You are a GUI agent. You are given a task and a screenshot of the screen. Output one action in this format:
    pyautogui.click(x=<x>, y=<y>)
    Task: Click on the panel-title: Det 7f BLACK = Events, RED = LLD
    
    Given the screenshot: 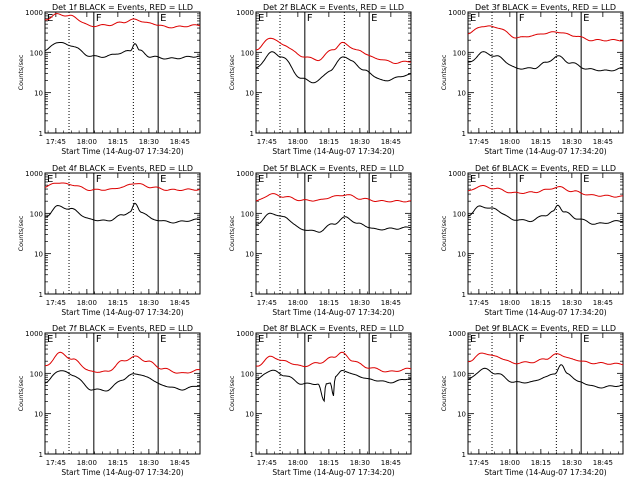 What is the action you would take?
    pyautogui.click(x=122, y=328)
    